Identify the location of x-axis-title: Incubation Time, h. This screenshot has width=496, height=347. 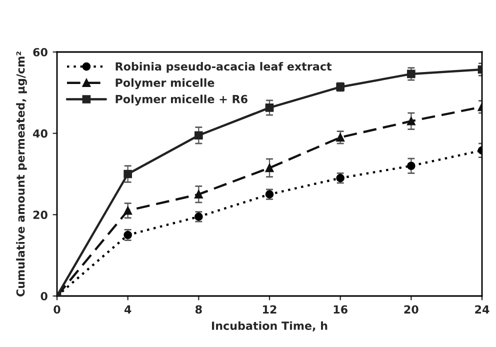
(270, 326).